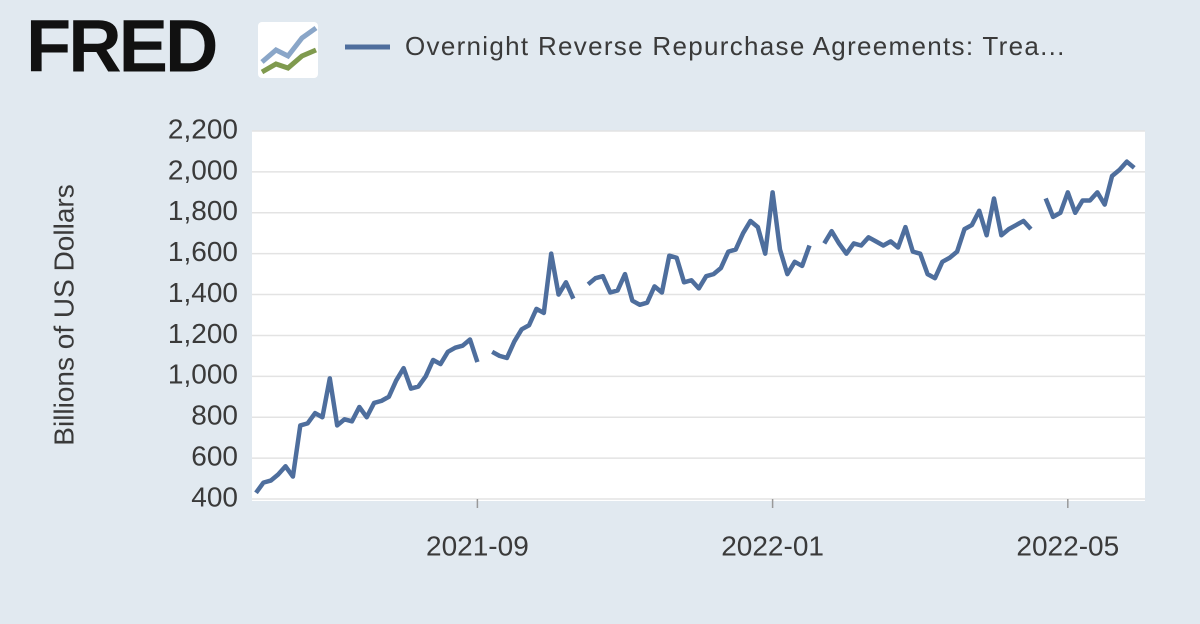  Describe the element at coordinates (203, 292) in the screenshot. I see `y-tick-label: 1,400` at that location.